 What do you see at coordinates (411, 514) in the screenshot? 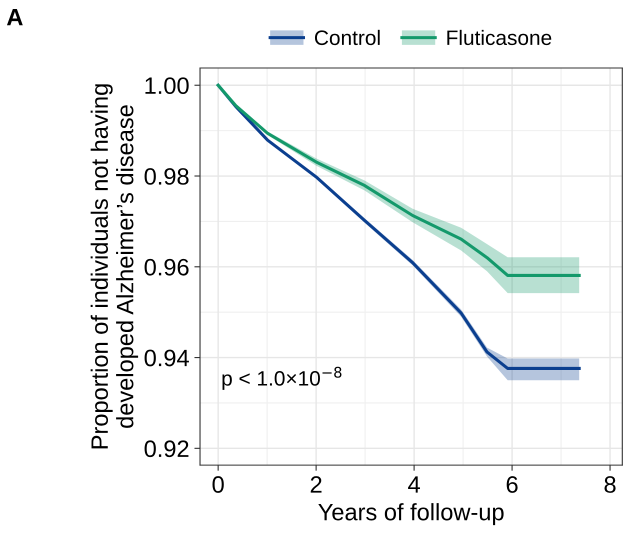
I see `x-axis-title: Years of follow-up` at bounding box center [411, 514].